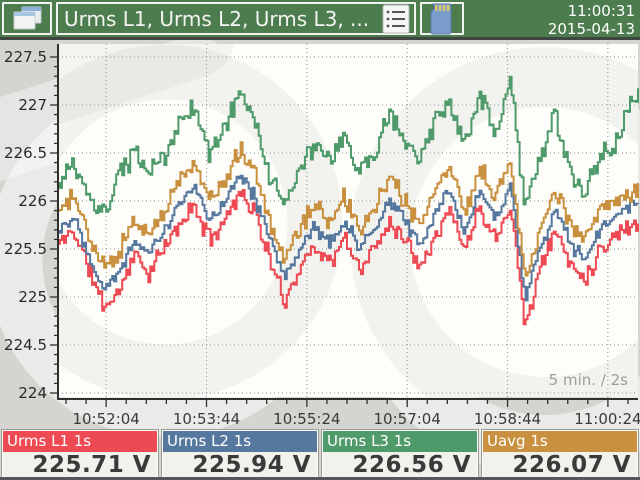 The image size is (640, 480). Describe the element at coordinates (32, 201) in the screenshot. I see `svg-text: 226` at that location.